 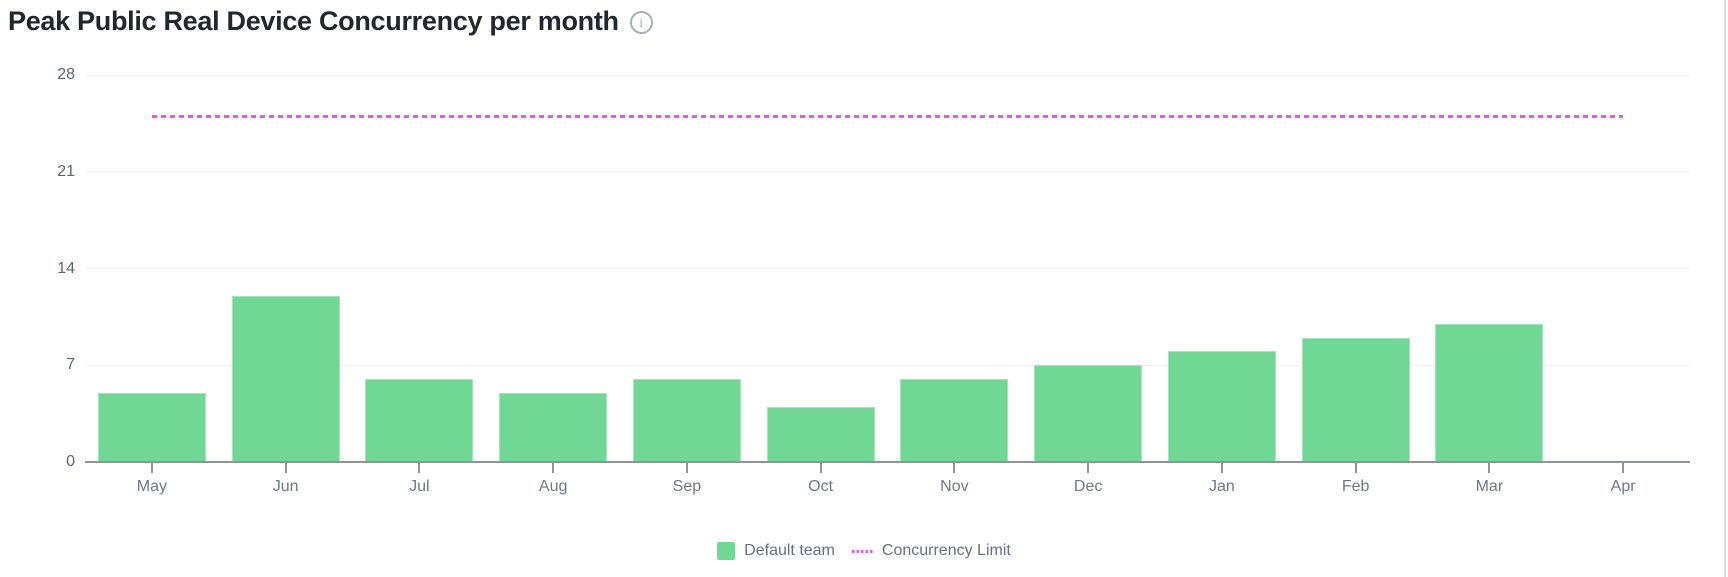 I want to click on y-axis-label-14: 14, so click(x=66, y=268).